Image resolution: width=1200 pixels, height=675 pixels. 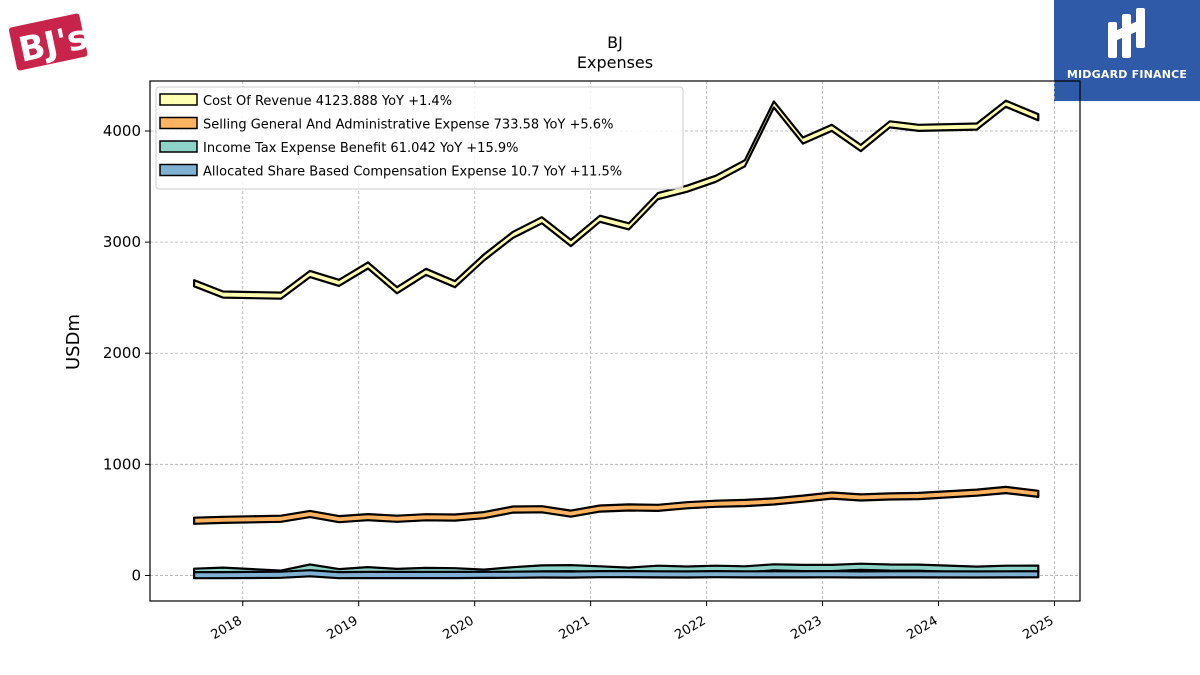 I want to click on y-axis-label: USDm, so click(x=73, y=342).